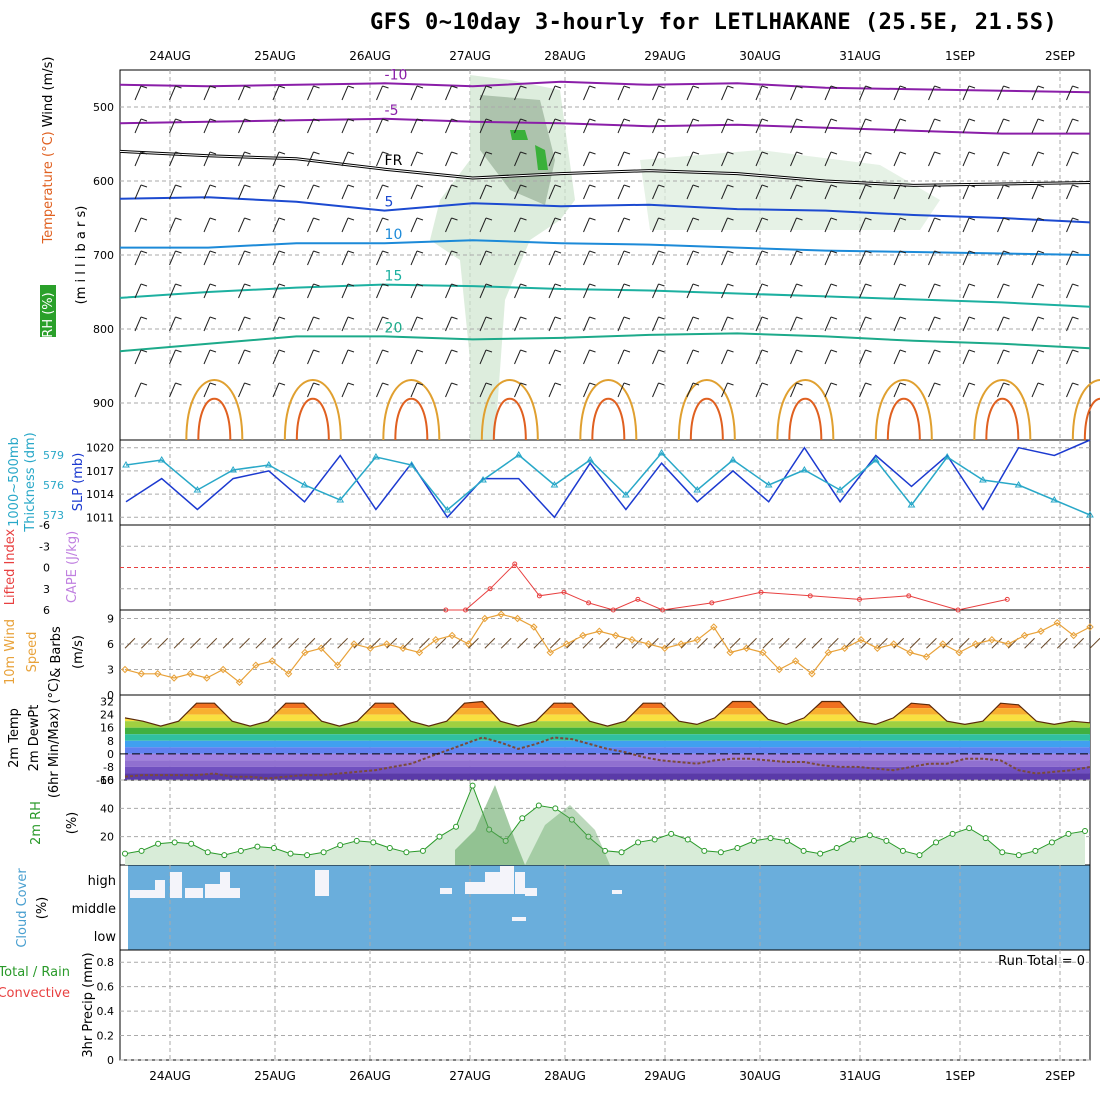 This screenshot has height=1100, width=1100. I want to click on isotherm-label-FR: FR, so click(394, 161).